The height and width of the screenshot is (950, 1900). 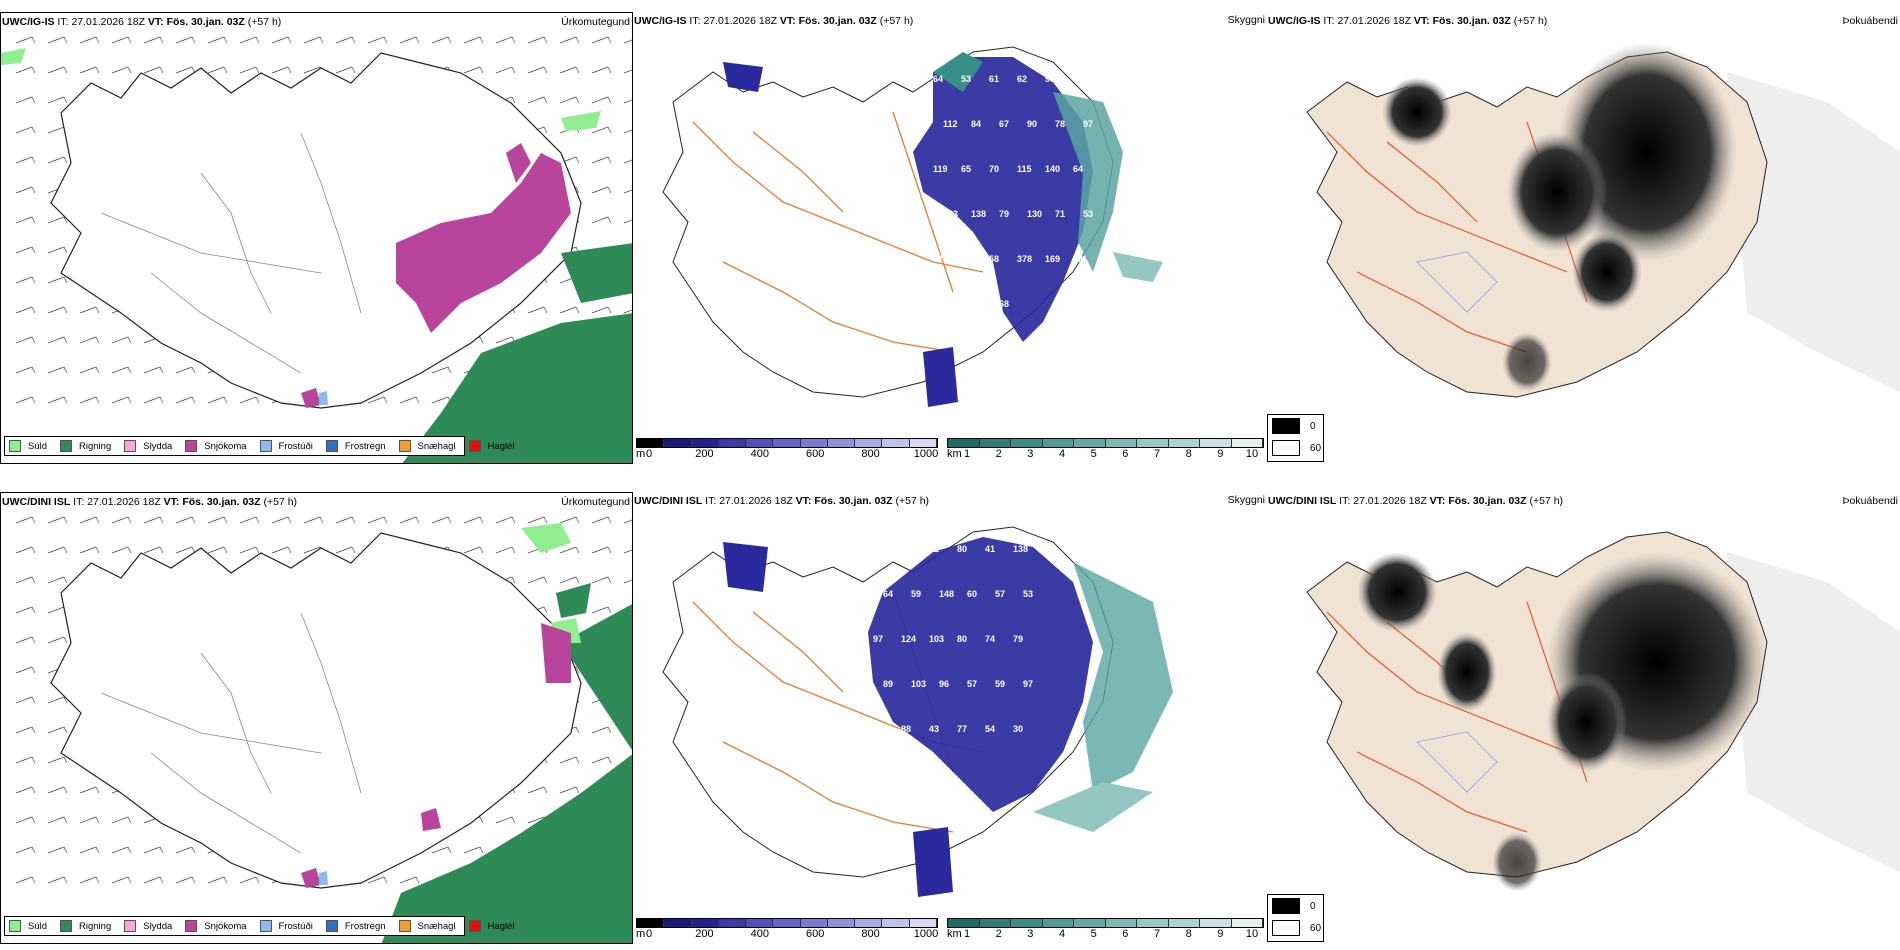 What do you see at coordinates (815, 454) in the screenshot?
I see `scale-tick: 600` at bounding box center [815, 454].